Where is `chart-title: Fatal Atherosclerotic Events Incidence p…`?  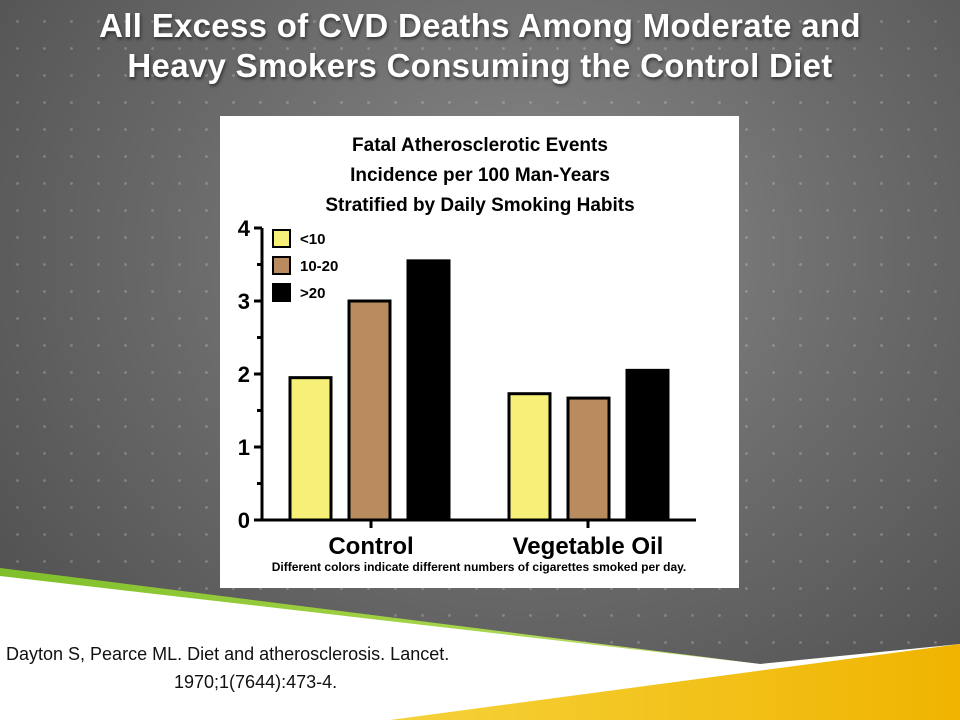 chart-title: Fatal Atherosclerotic Events Incidence p… is located at coordinates (479, 175).